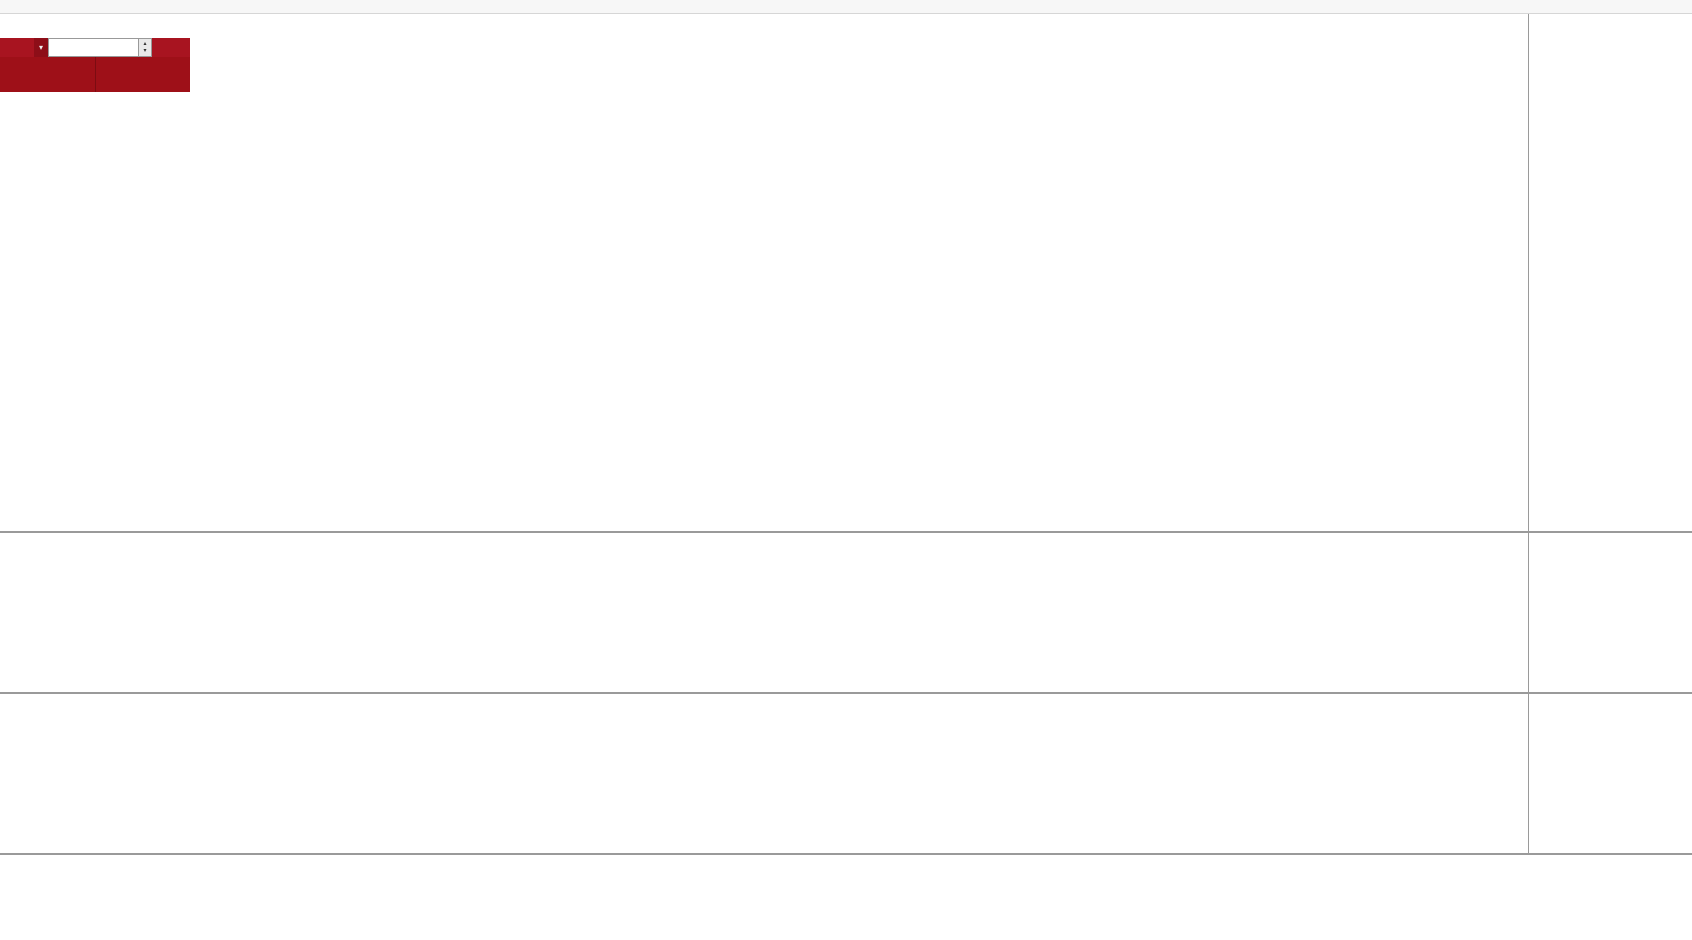 The image size is (1692, 940). I want to click on main-toolbar, so click(846, 7).